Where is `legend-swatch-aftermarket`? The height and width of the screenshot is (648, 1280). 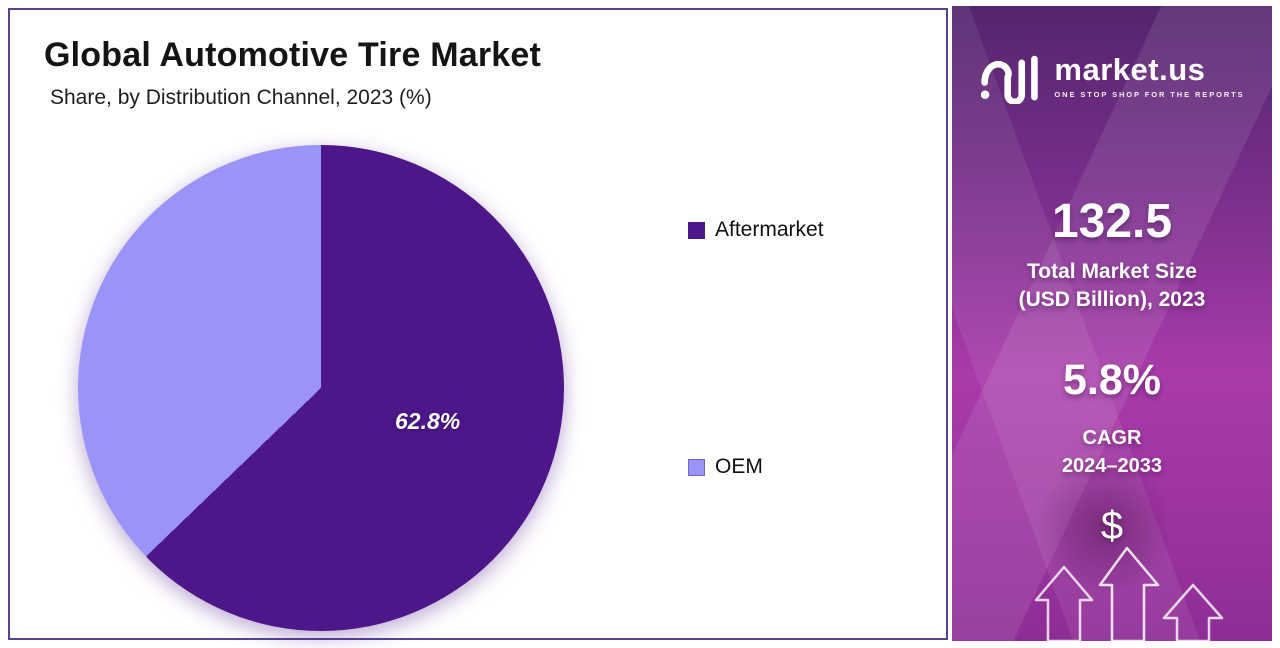
legend-swatch-aftermarket is located at coordinates (696, 230).